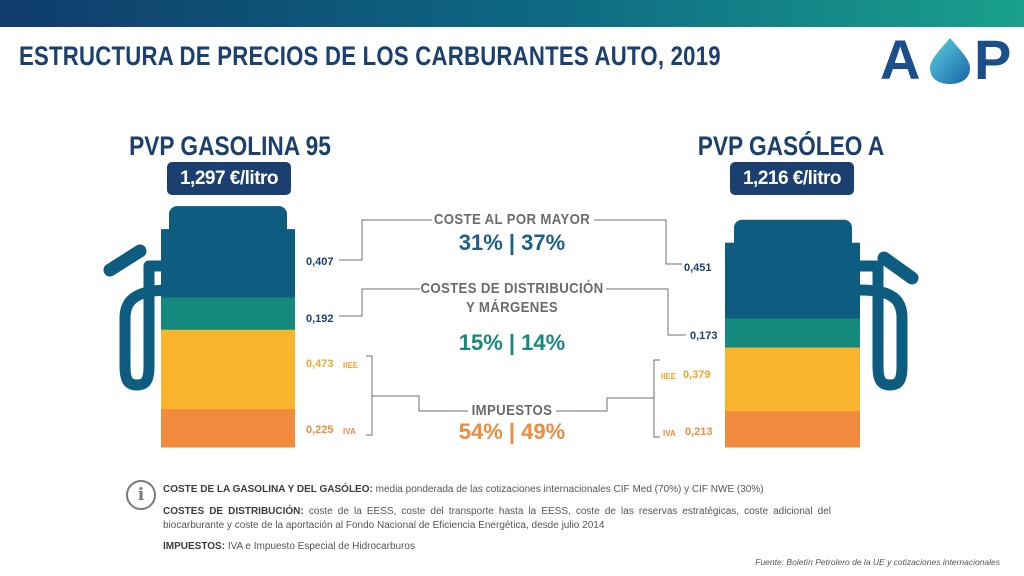 This screenshot has width=1024, height=576. Describe the element at coordinates (228, 263) in the screenshot. I see `bar-segment-gasolina-mayor` at that location.